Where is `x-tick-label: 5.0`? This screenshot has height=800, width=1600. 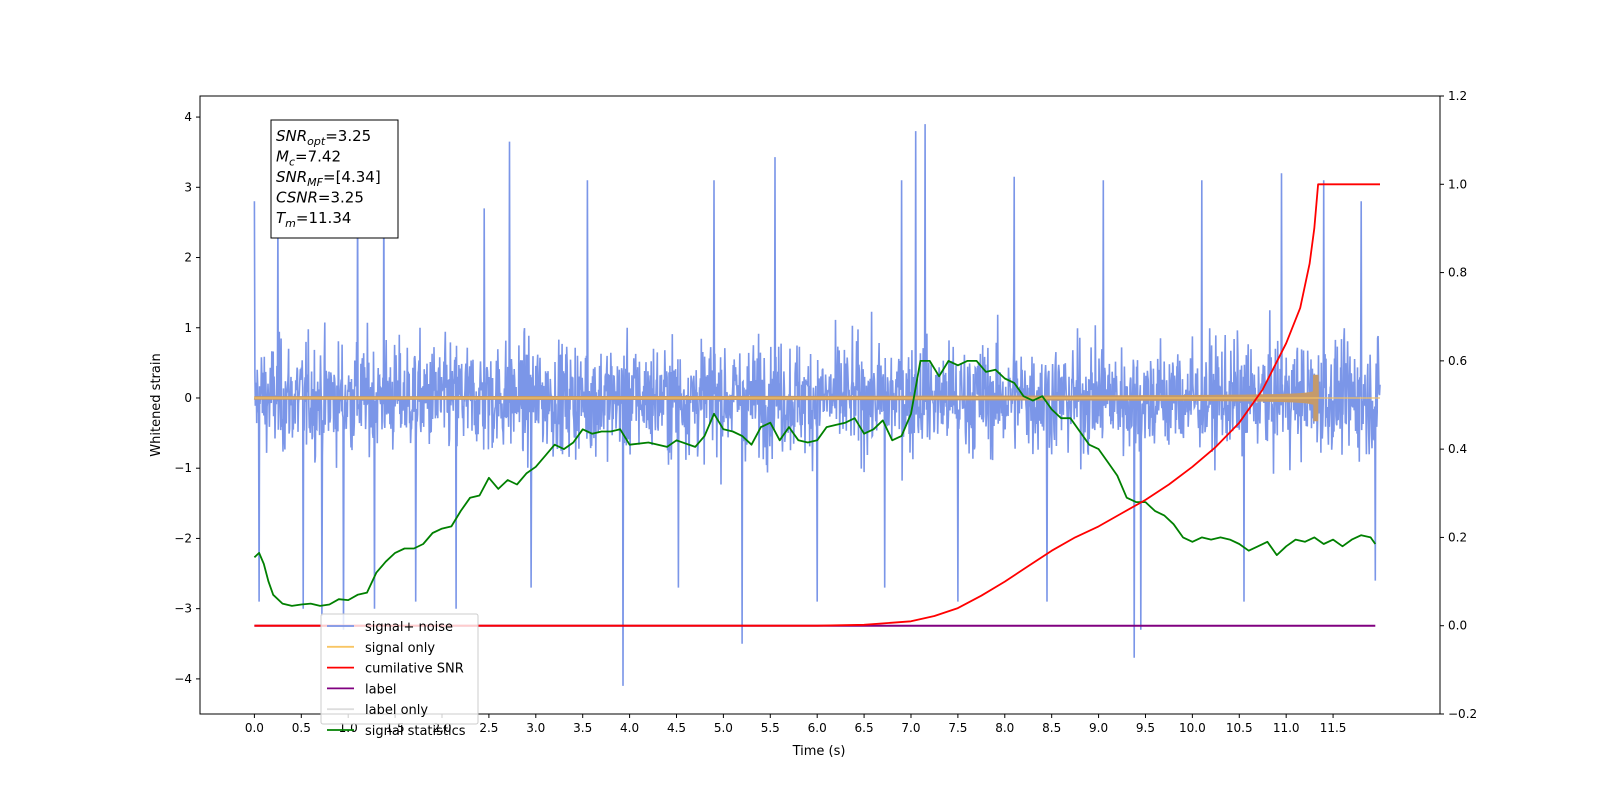
x-tick-label: 5.0 is located at coordinates (723, 728).